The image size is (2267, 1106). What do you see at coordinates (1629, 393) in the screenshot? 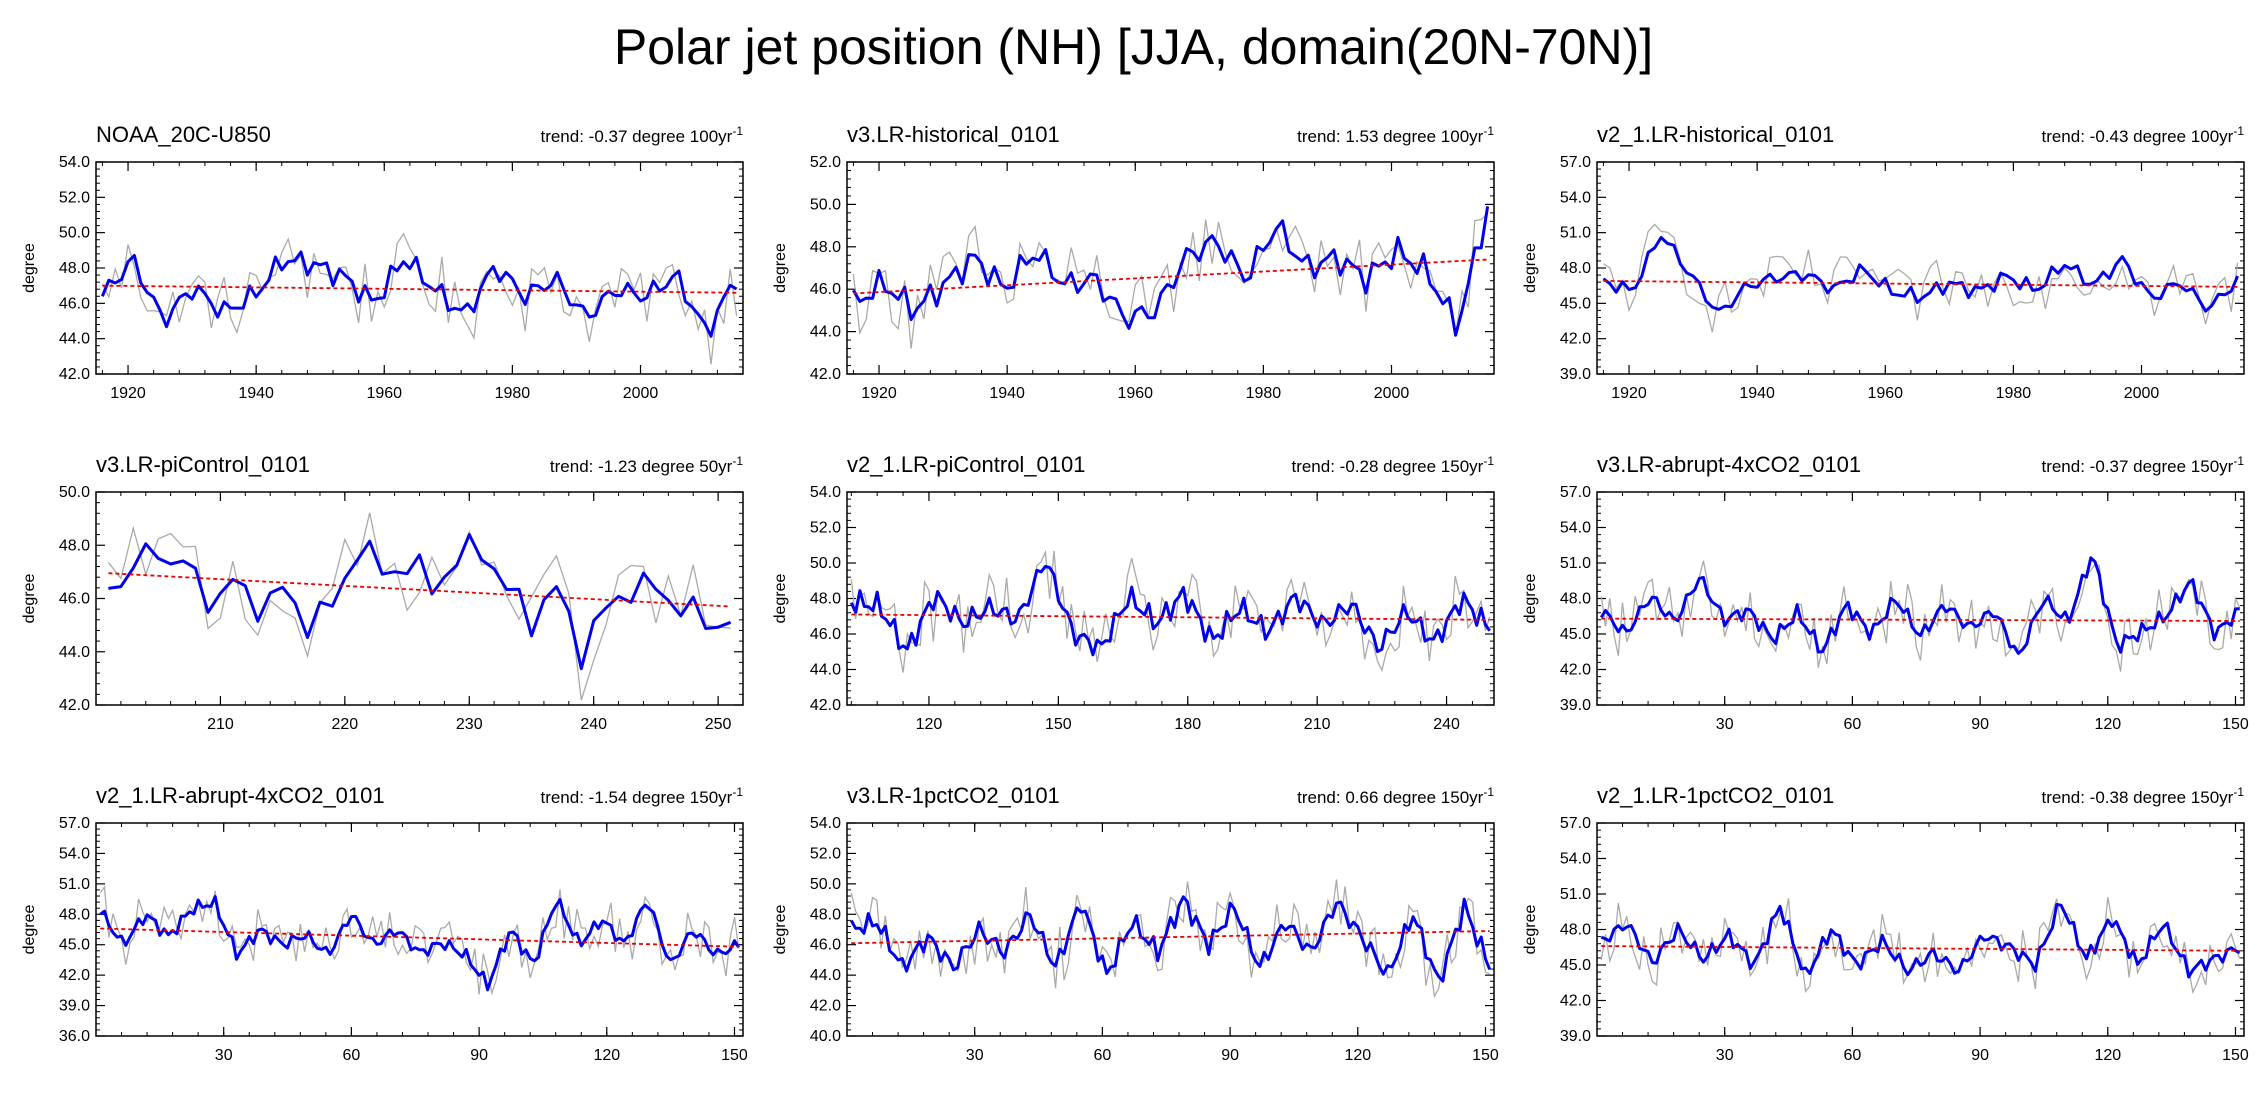
I see `x-tick-label: 1920` at bounding box center [1629, 393].